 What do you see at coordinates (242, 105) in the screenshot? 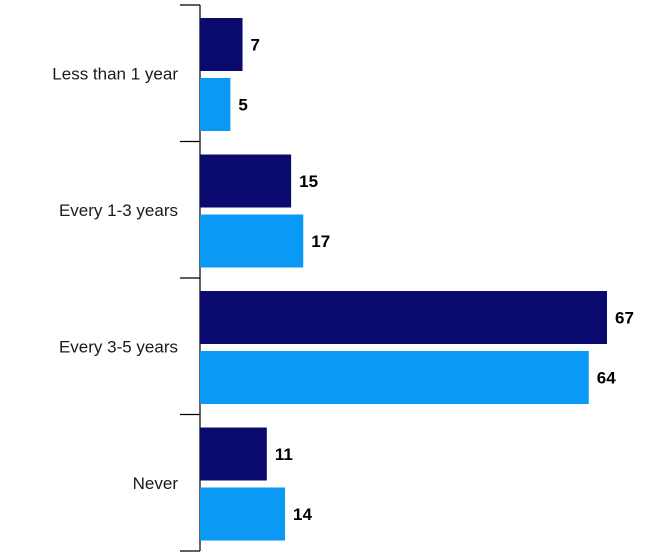
I see `data-label: 5` at bounding box center [242, 105].